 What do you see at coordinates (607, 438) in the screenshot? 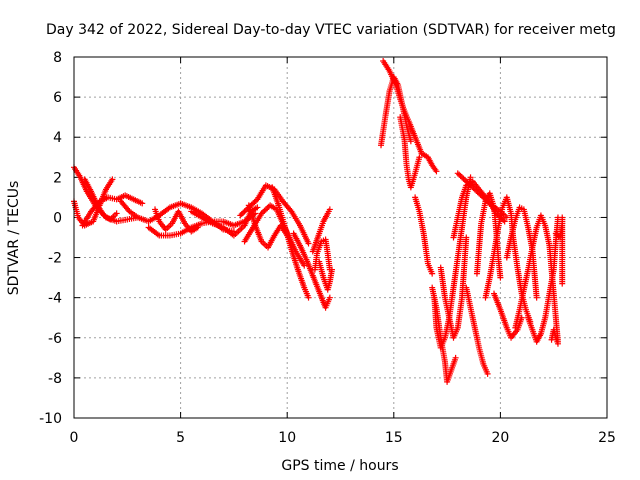
I see `x-tick-label: 25` at bounding box center [607, 438].